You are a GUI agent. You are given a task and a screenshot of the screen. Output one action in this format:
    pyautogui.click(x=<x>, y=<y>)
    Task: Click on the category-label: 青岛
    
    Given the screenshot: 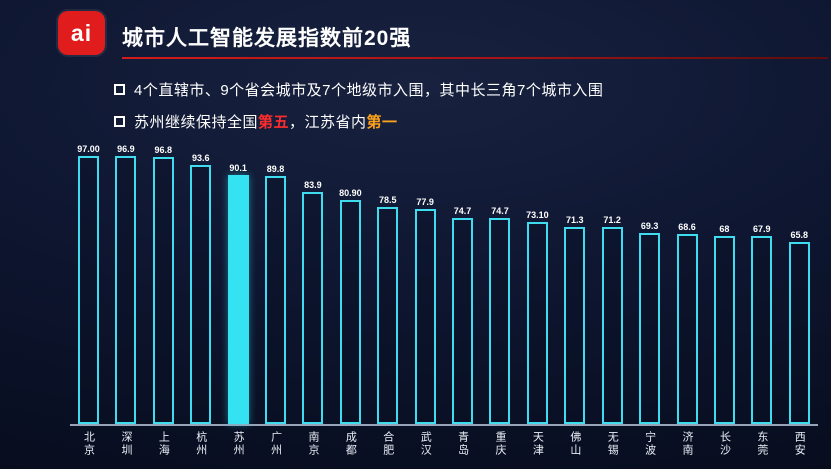 What is the action you would take?
    pyautogui.click(x=462, y=444)
    